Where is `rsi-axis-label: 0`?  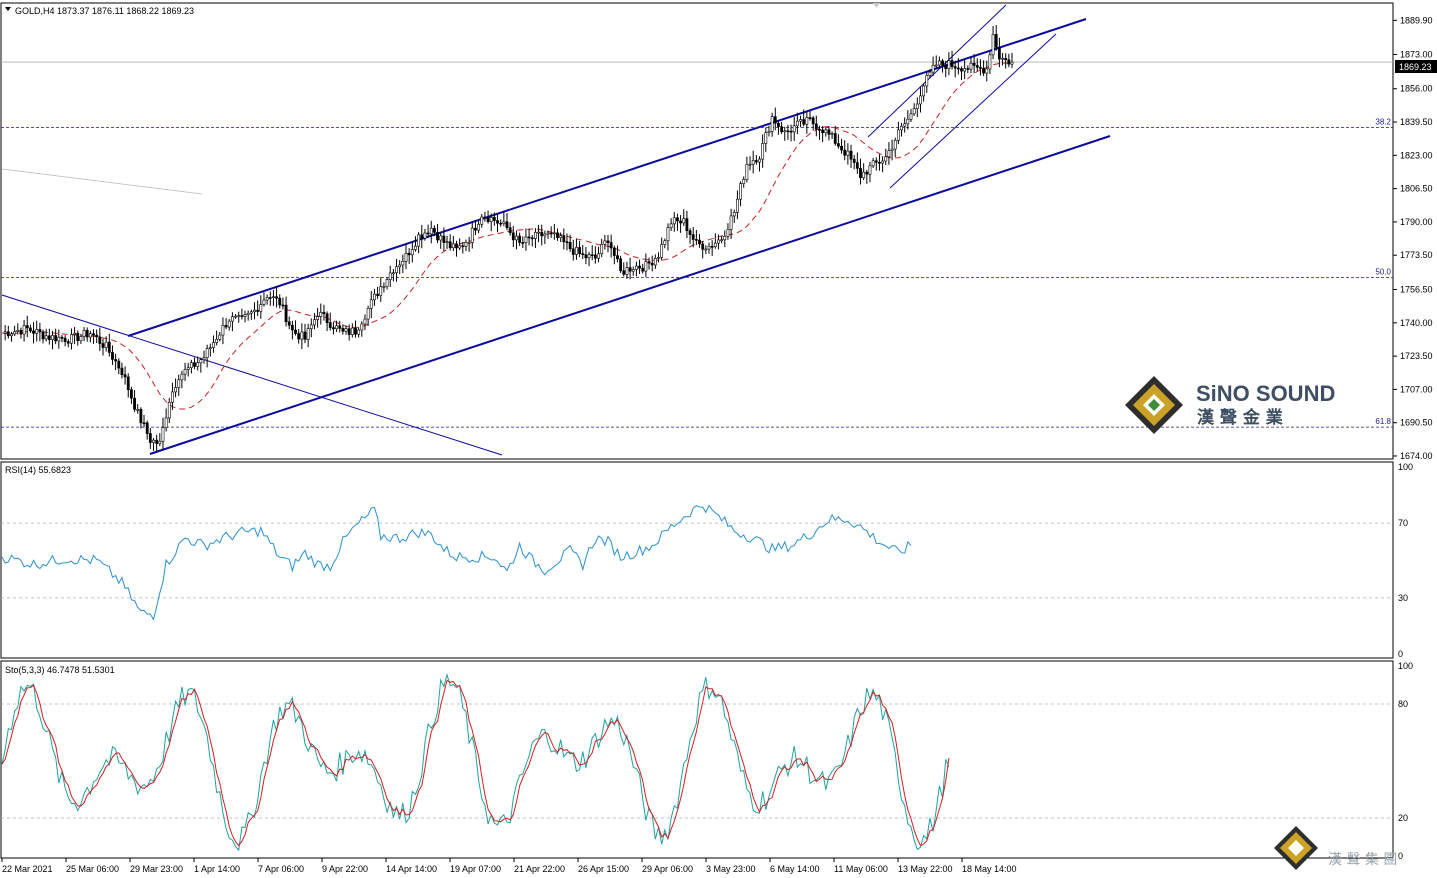
rsi-axis-label: 0 is located at coordinates (1400, 654).